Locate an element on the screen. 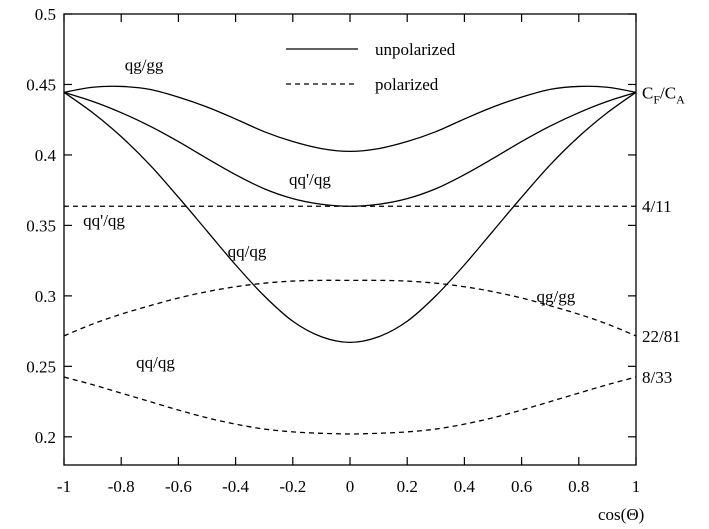 Image resolution: width=709 pixels, height=529 pixels. y-tick-label: 0.25 is located at coordinates (41, 366).